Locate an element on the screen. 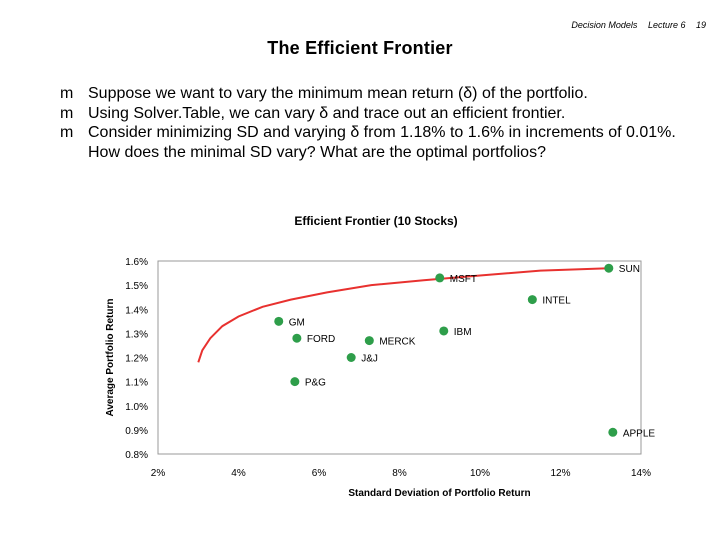 This screenshot has height=540, width=720. slide-header: Decision Models Lecture 6 19 is located at coordinates (634, 25).